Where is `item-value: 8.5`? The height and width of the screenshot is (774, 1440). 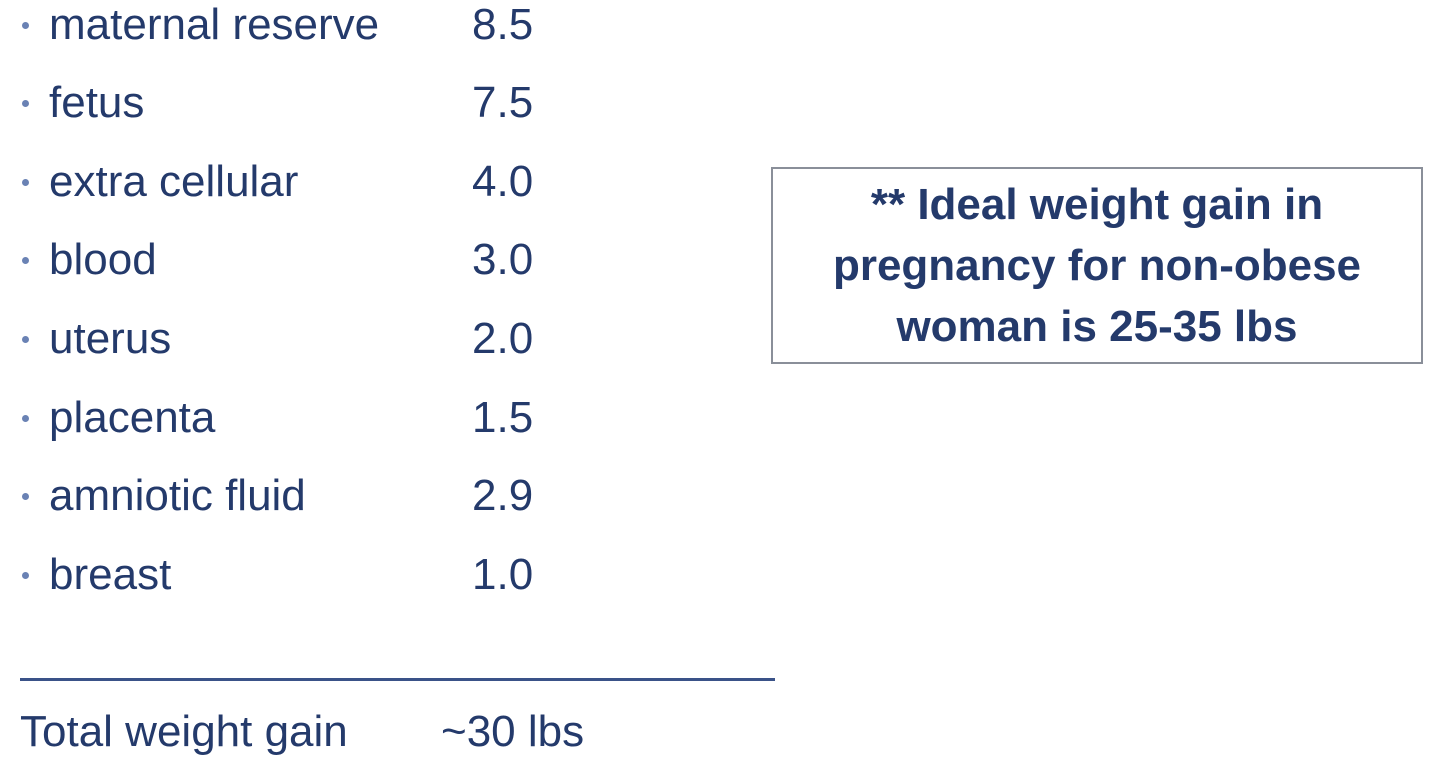 item-value: 8.5 is located at coordinates (503, 24).